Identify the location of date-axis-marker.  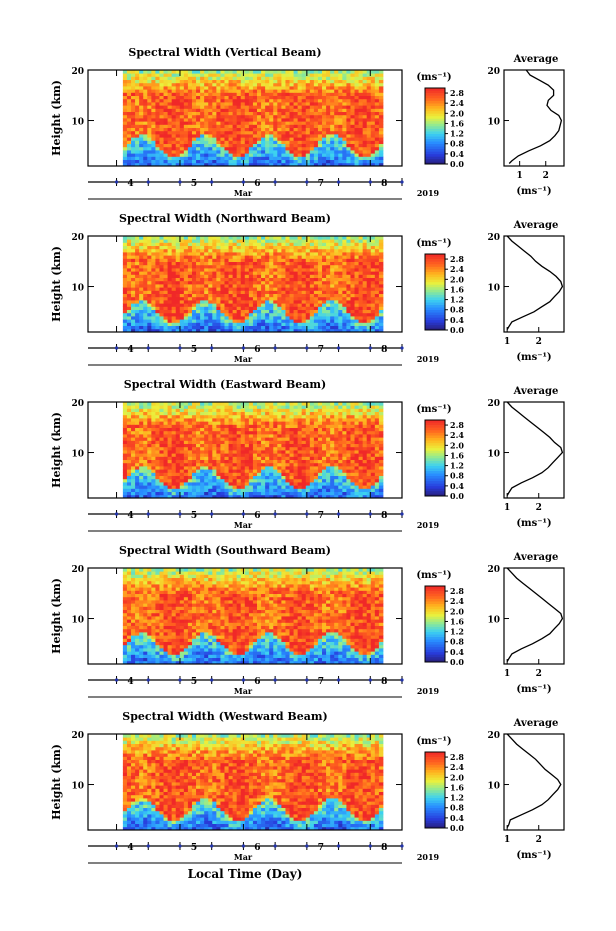
(338, 348).